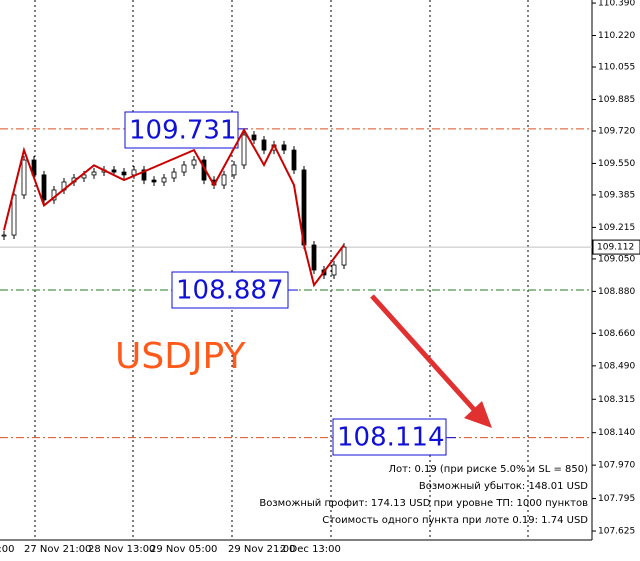 This screenshot has width=640, height=561. What do you see at coordinates (616, 292) in the screenshot?
I see `y-tick-label: 108.880` at bounding box center [616, 292].